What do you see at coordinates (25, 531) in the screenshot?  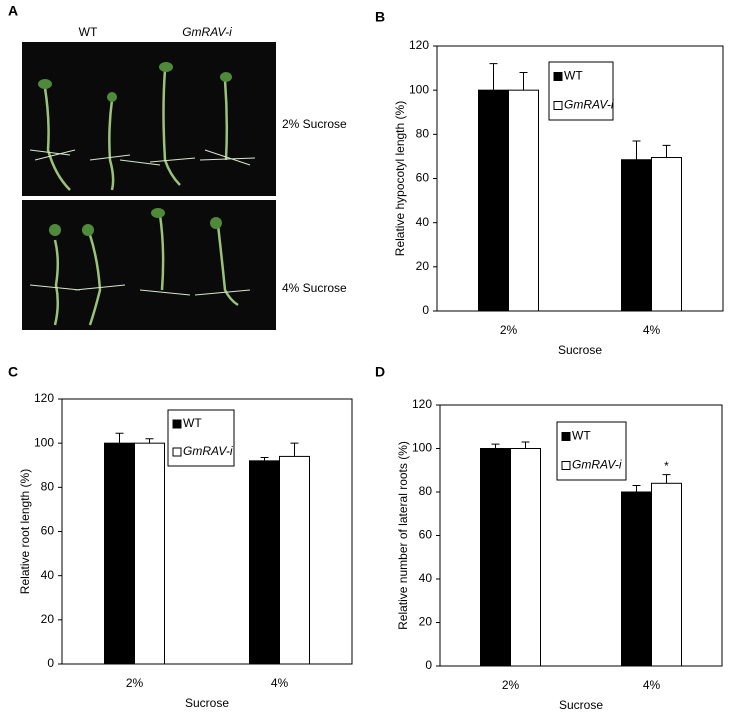 I see `y-axis-title: Relative root length (%)` at bounding box center [25, 531].